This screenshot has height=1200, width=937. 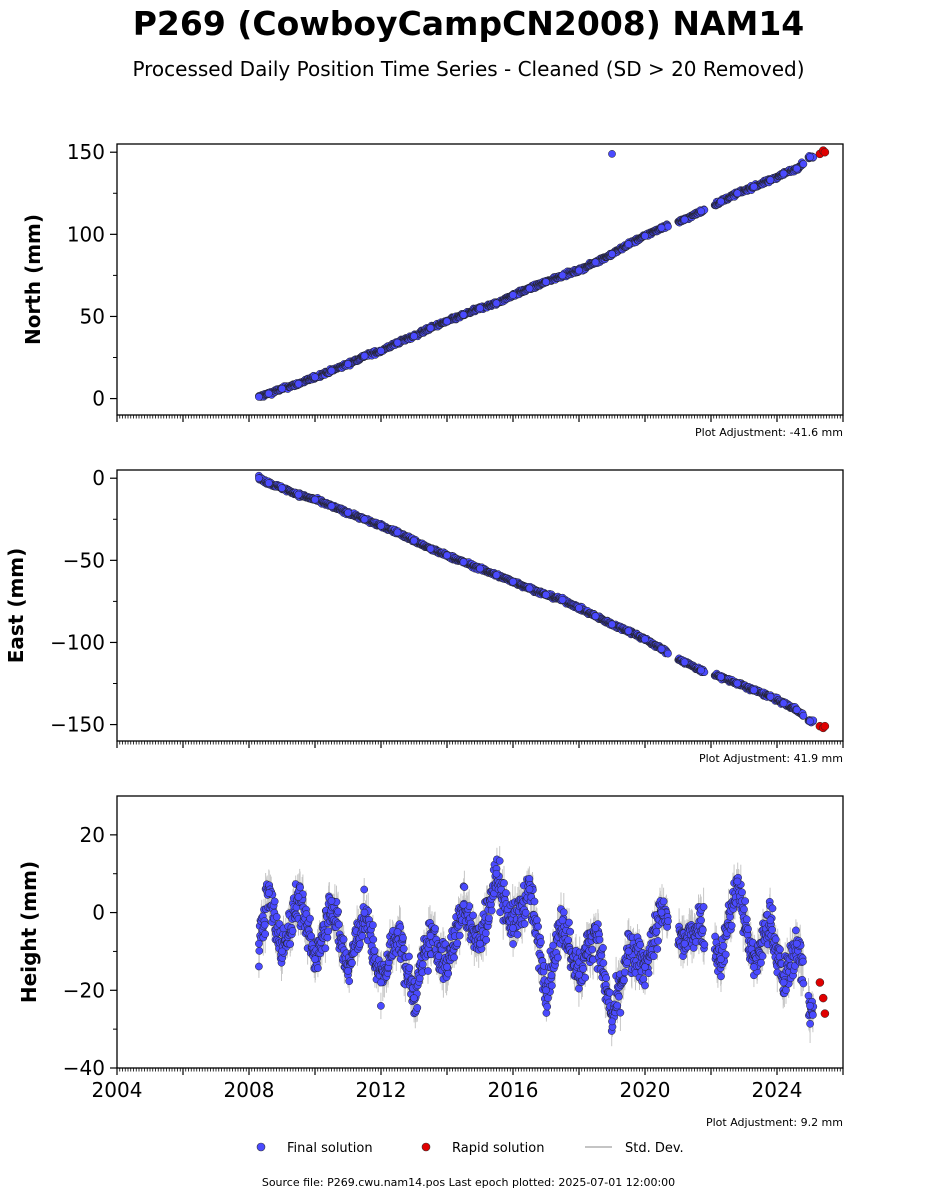 I want to click on north-ytick-label: 50, so click(x=92, y=316).